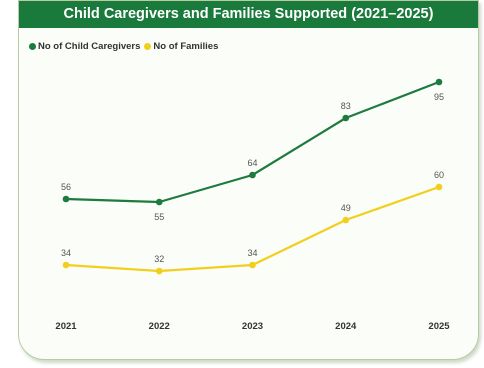  I want to click on data-label-families-2025: 60, so click(439, 175).